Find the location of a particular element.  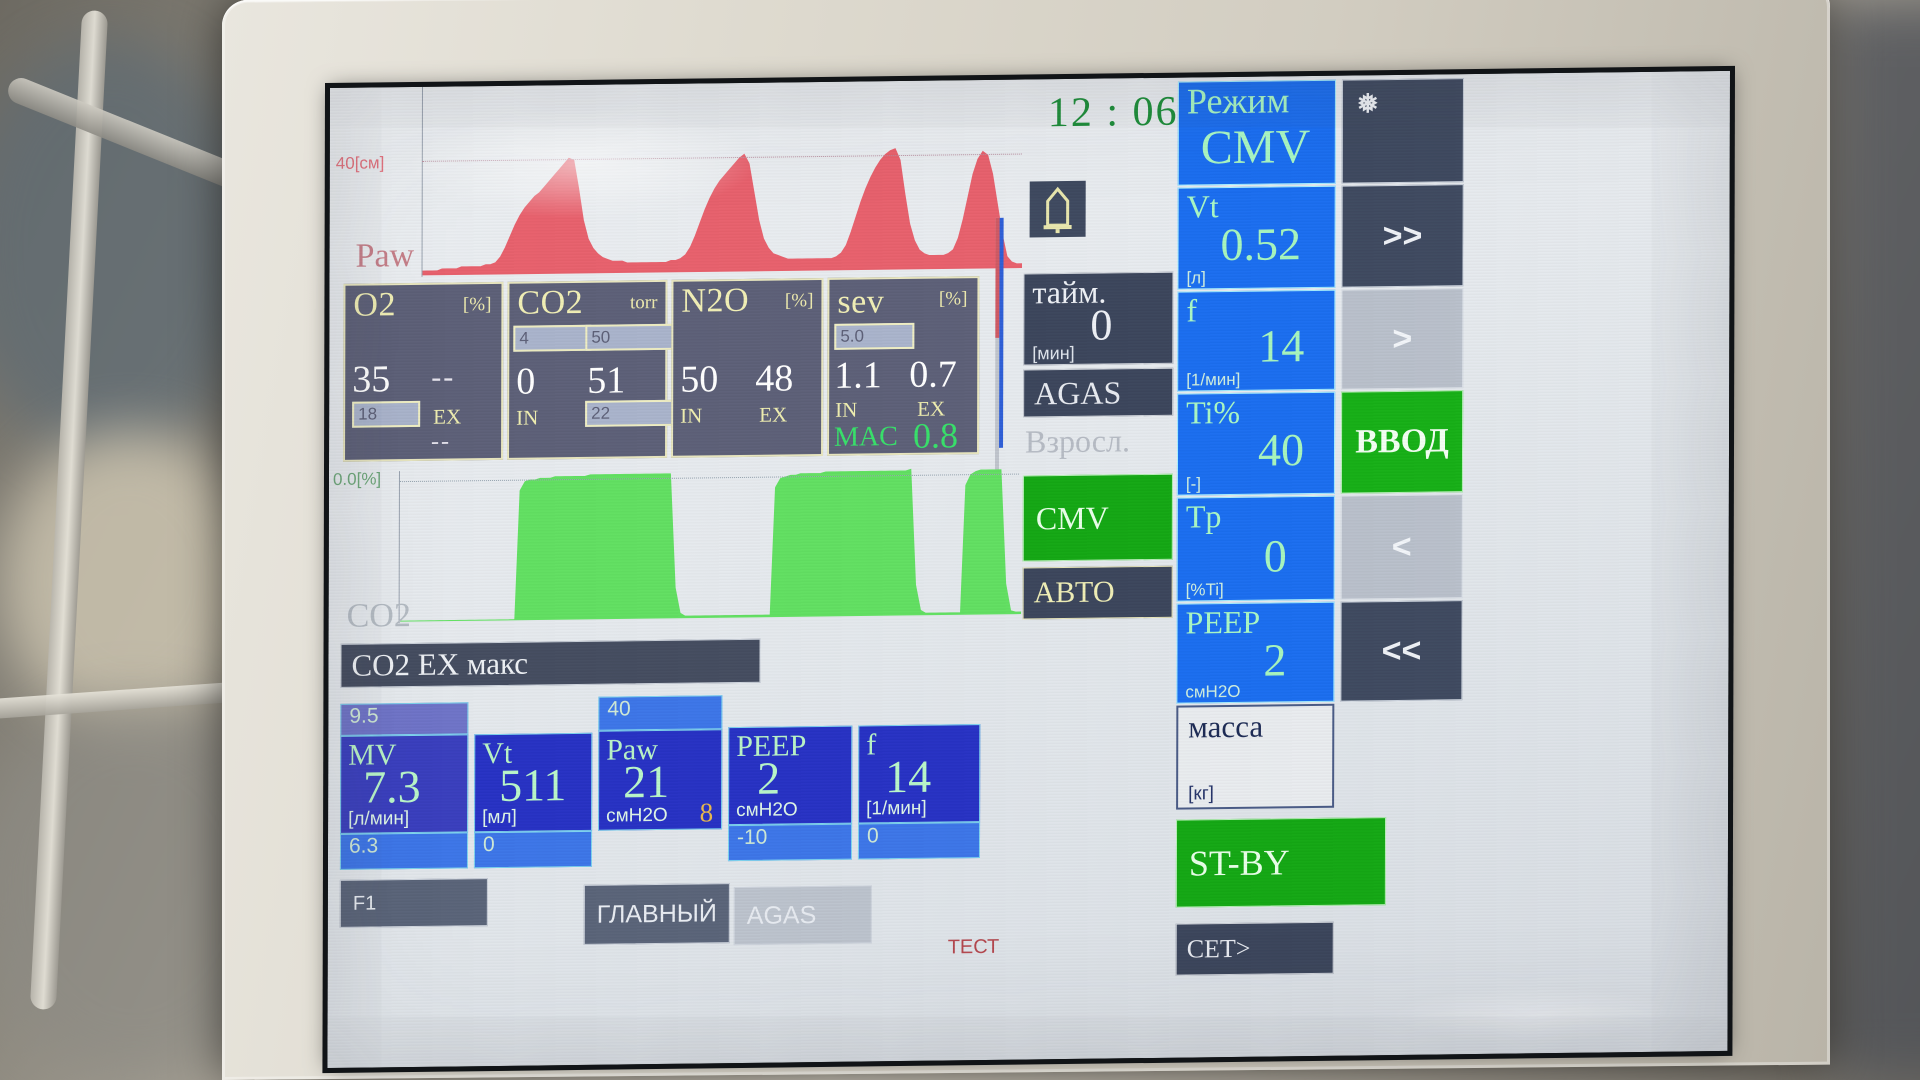

gas-box-co2: CO2 torr 4 50 0 51 IN 22 is located at coordinates (590, 369).